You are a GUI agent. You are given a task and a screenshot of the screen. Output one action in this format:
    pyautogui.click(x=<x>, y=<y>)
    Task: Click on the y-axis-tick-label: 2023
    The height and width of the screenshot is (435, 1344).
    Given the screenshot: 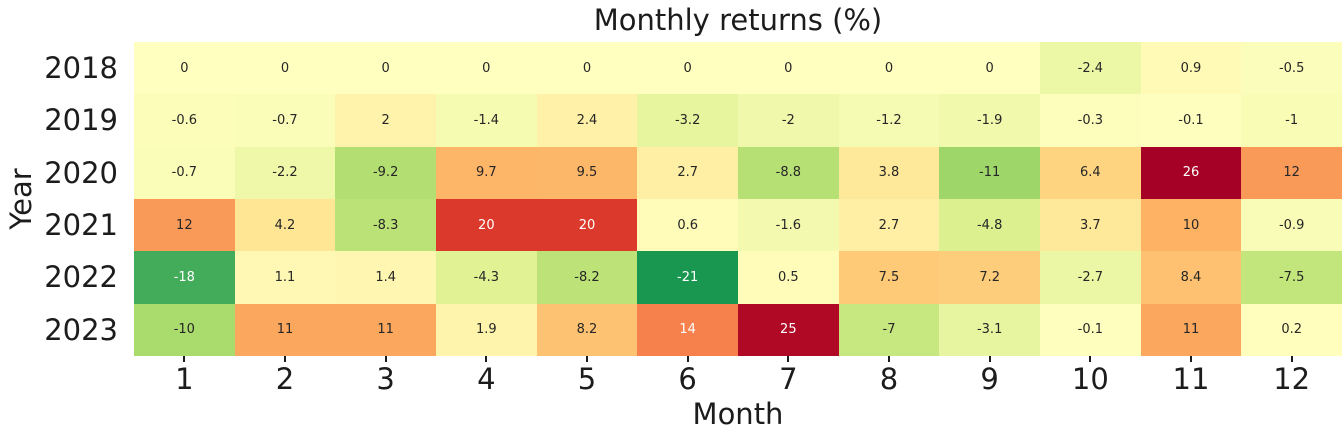 What is the action you would take?
    pyautogui.click(x=81, y=329)
    